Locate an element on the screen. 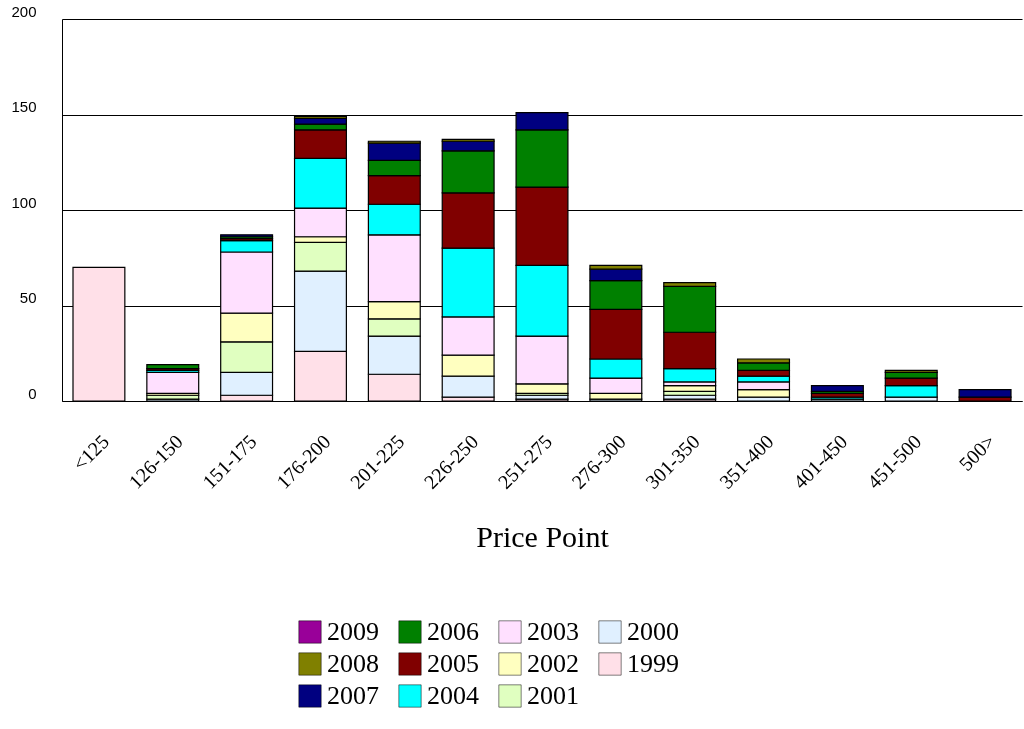  legend-label: 1999 is located at coordinates (653, 663).